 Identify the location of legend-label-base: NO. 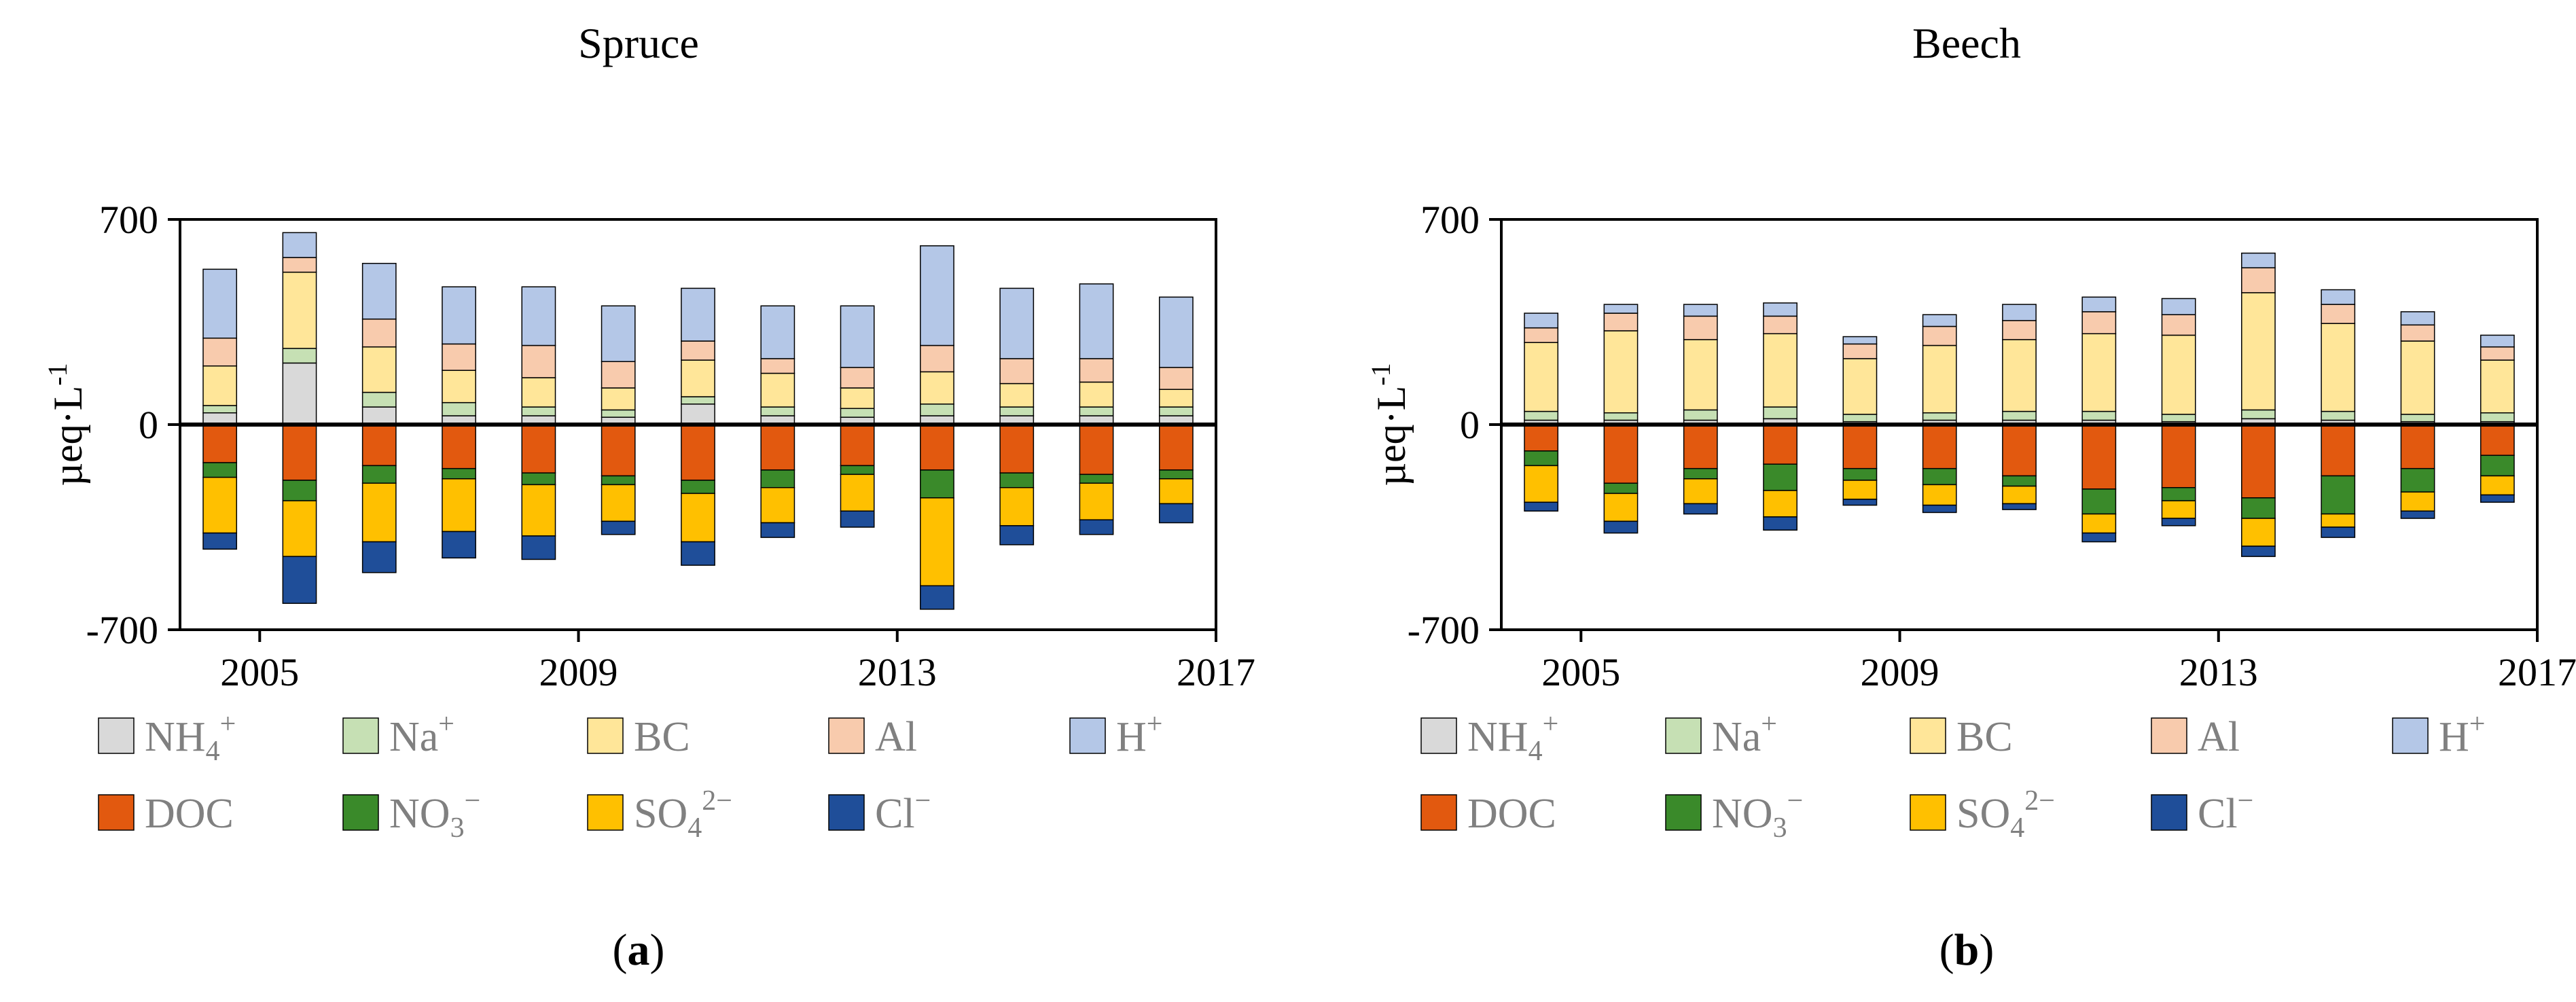
(419, 814).